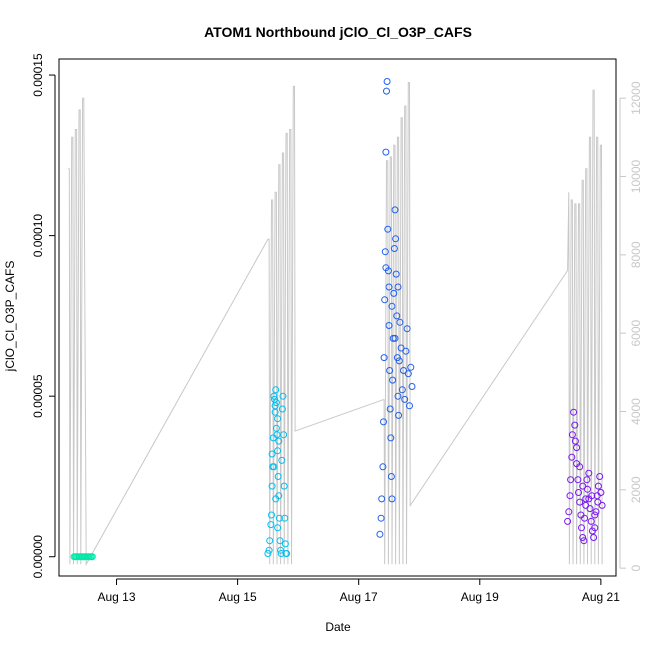 This screenshot has width=650, height=655. What do you see at coordinates (338, 32) in the screenshot?
I see `chart-title: ATOM1 Northbound jClO_Cl_O3P_CAFS` at bounding box center [338, 32].